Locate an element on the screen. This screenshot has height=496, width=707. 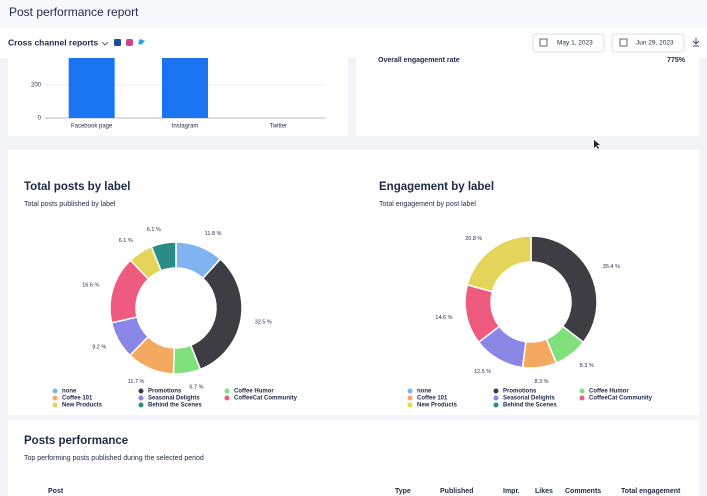
value-label: 11.7 % is located at coordinates (136, 382).